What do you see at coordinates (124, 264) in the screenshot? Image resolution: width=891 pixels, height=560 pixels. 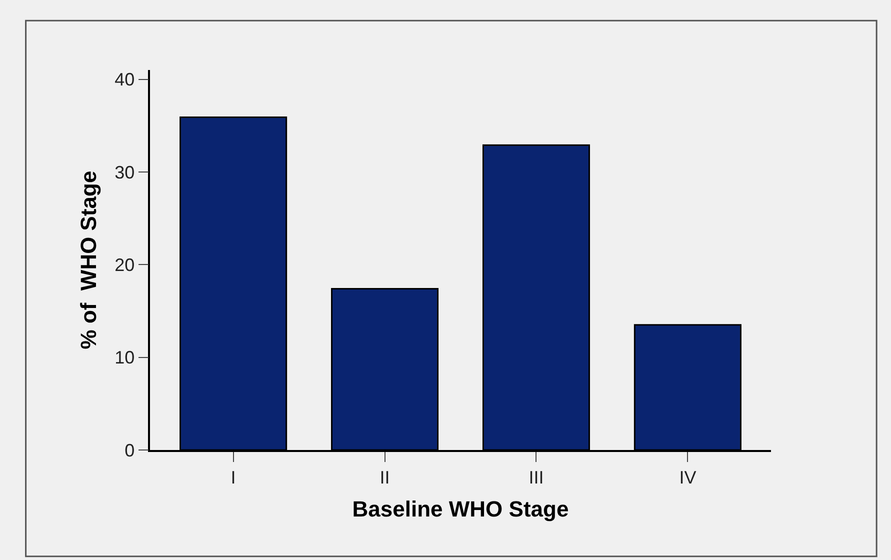 I see `y-tick-label: 20` at bounding box center [124, 264].